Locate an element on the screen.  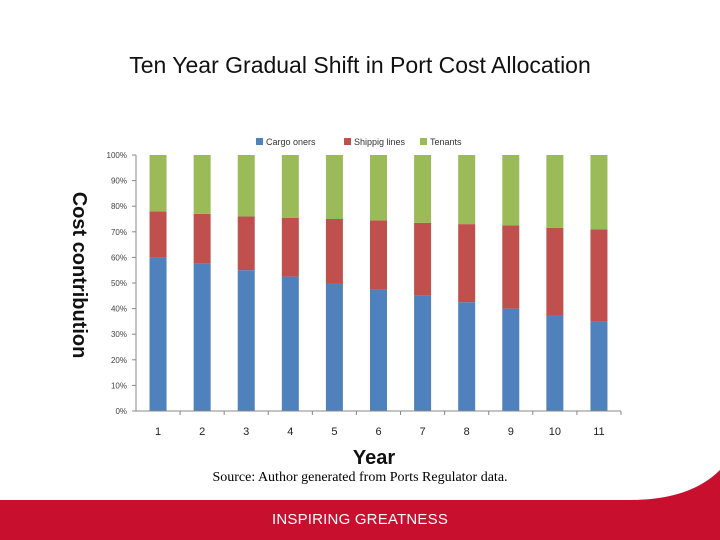
y-axis: 0% 10% 20% 30% 40% 50% 60% 70% 80% 90% 100% is located at coordinates (122, 283).